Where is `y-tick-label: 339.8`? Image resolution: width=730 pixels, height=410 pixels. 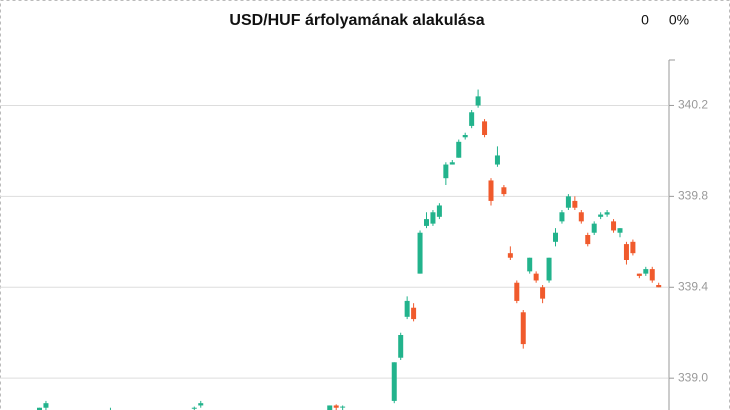
y-tick-label: 339.8 is located at coordinates (693, 196).